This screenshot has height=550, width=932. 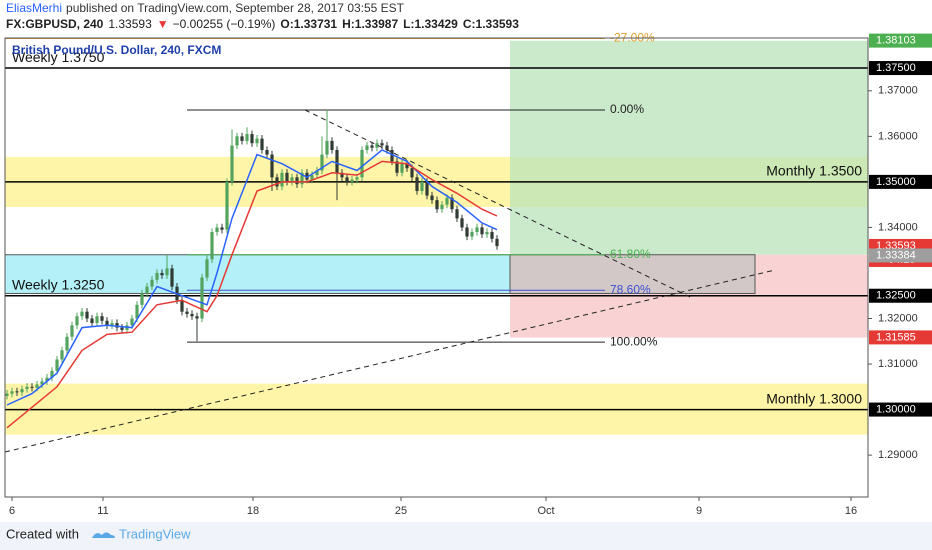 I want to click on fib-label: 0.00%, so click(x=627, y=109).